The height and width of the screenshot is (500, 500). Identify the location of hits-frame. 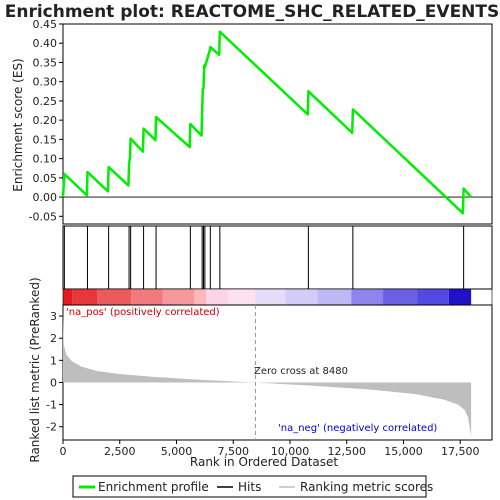
(277, 257).